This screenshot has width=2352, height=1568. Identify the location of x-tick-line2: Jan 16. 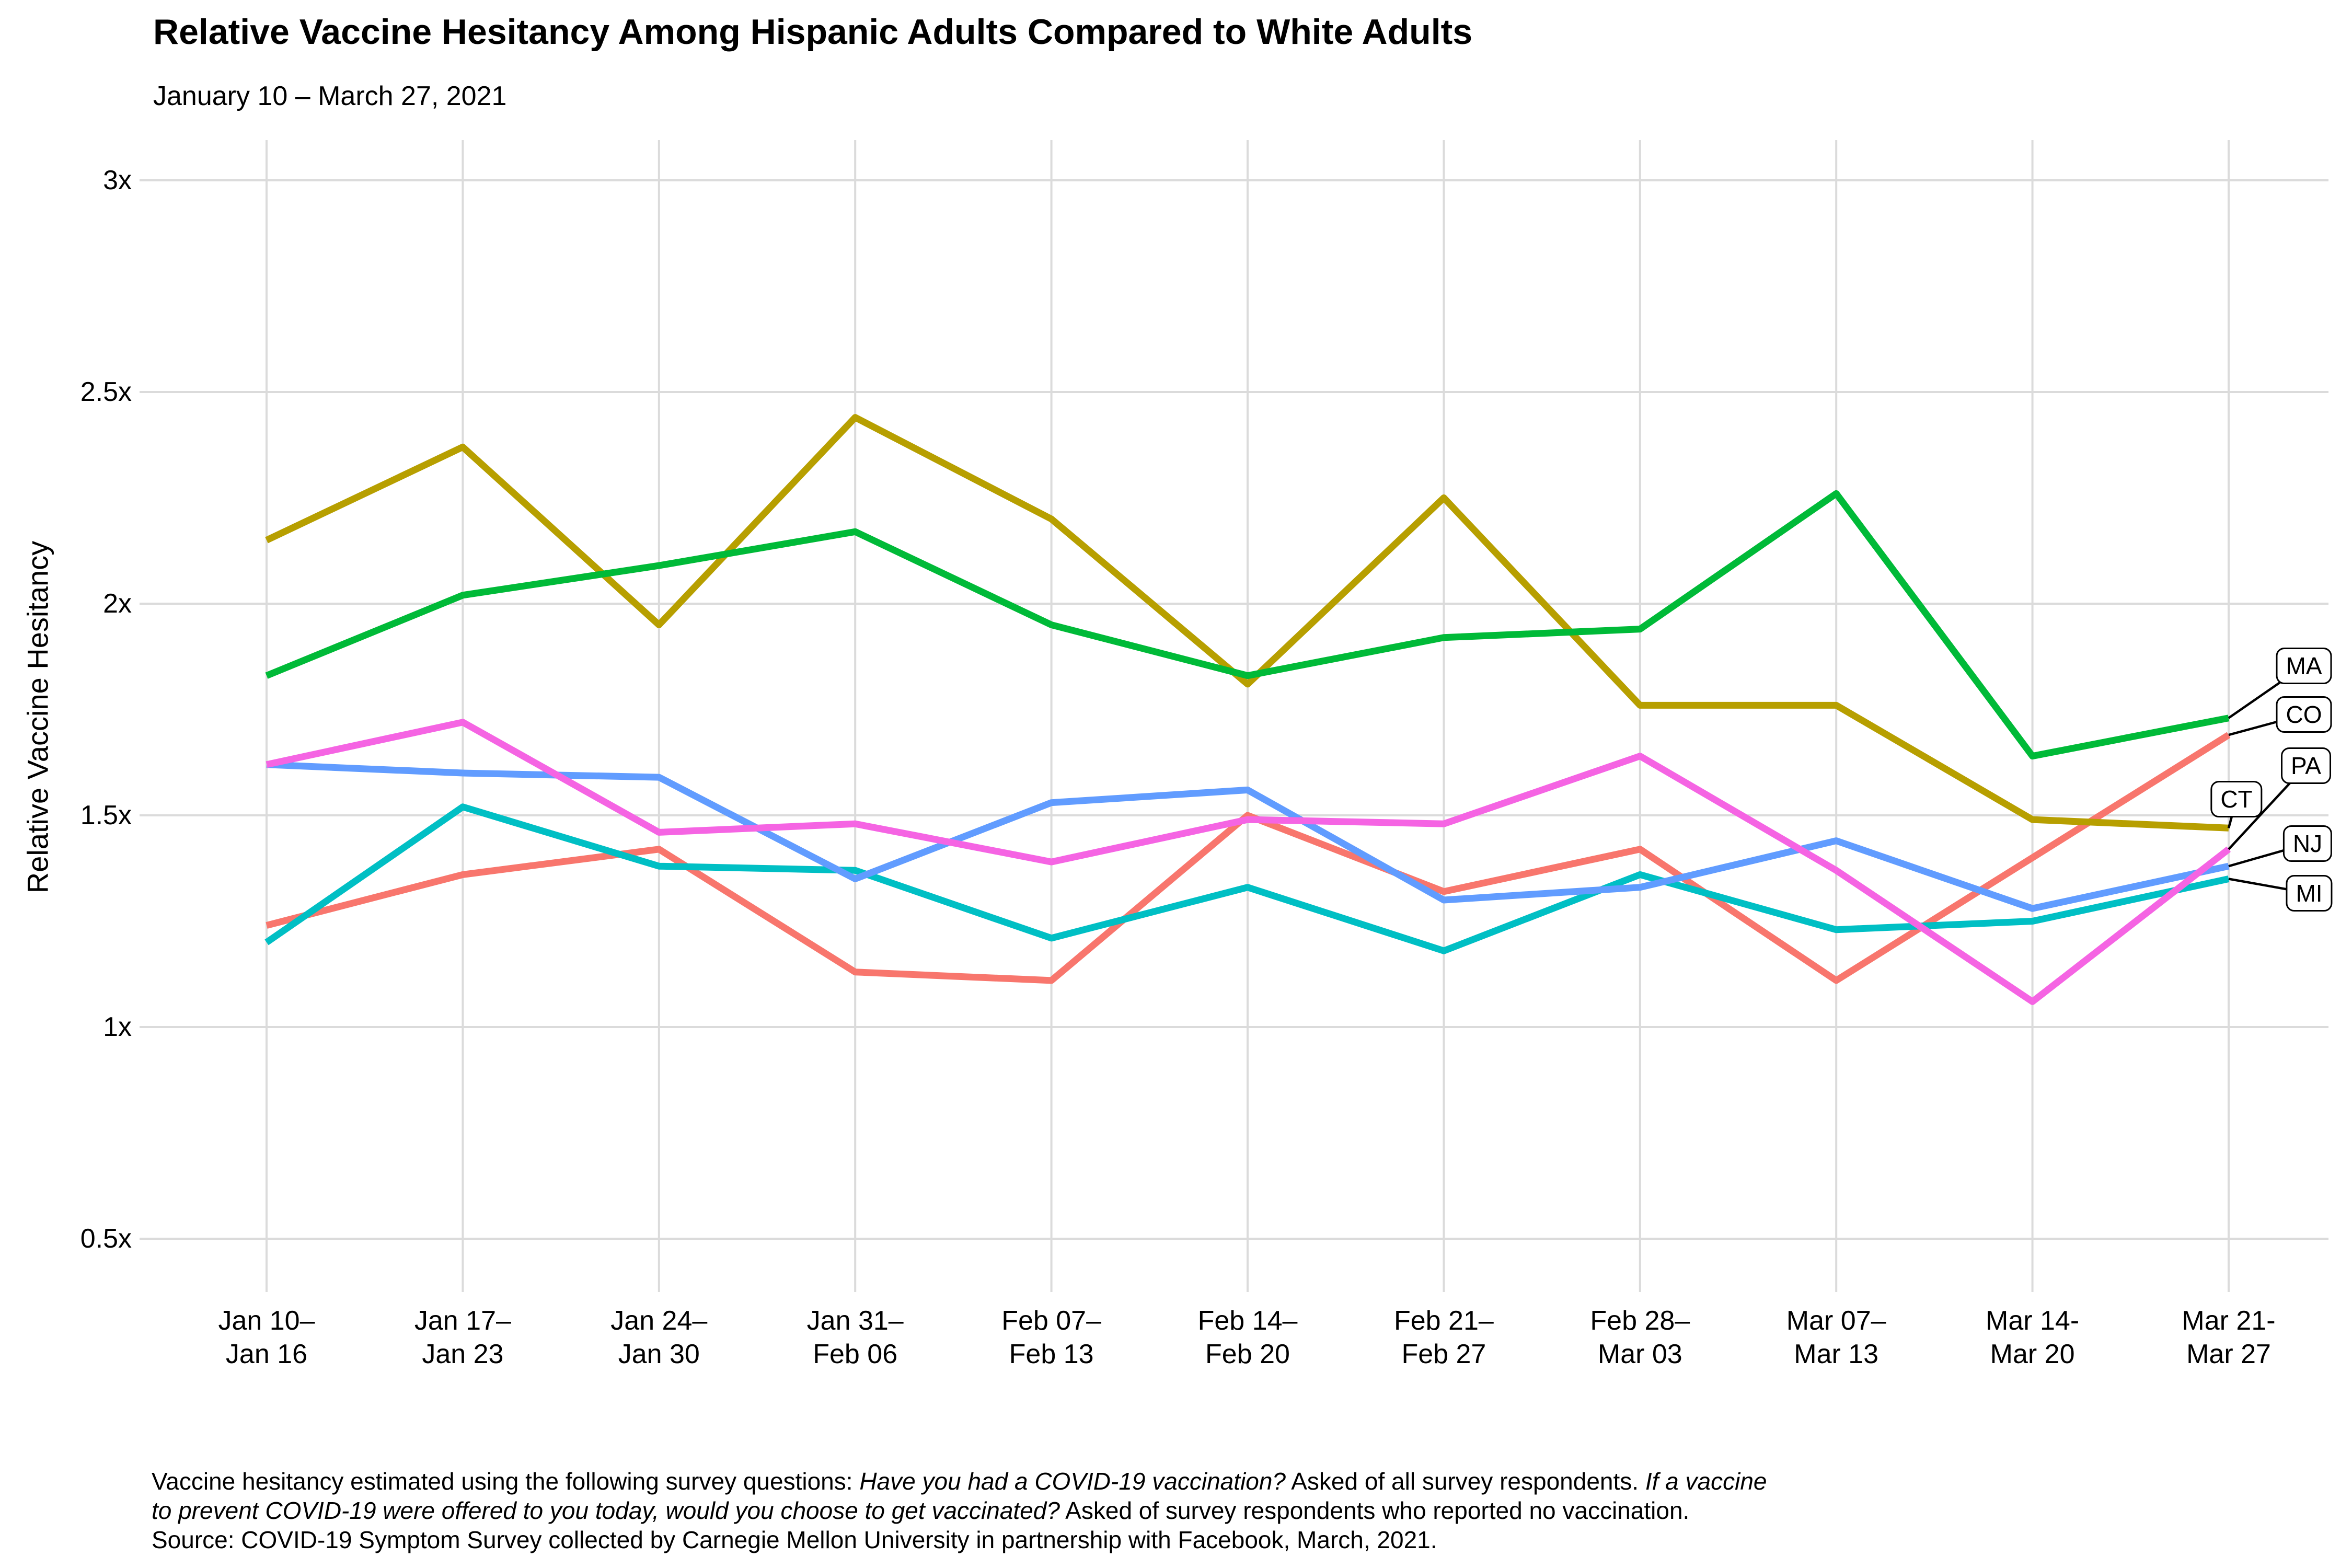
(266, 1354).